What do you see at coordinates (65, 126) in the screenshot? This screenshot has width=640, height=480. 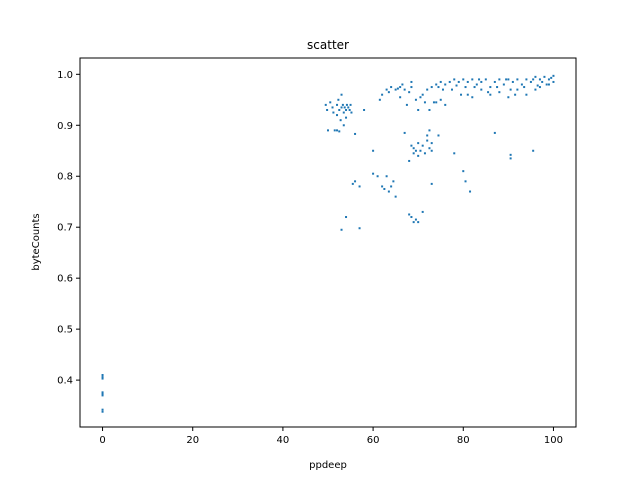 I see `y-tick-label: 0.9` at bounding box center [65, 126].